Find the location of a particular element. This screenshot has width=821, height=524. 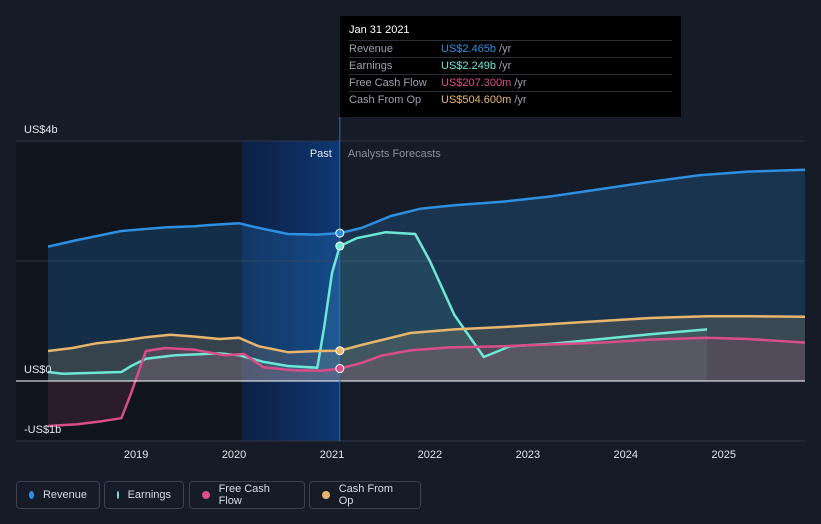

tooltip-label: Earnings is located at coordinates (371, 66).